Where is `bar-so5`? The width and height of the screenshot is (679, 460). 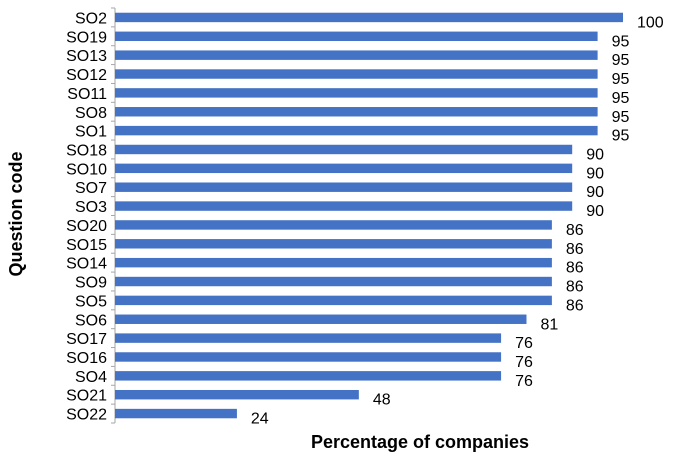
bar-so5 is located at coordinates (333, 300).